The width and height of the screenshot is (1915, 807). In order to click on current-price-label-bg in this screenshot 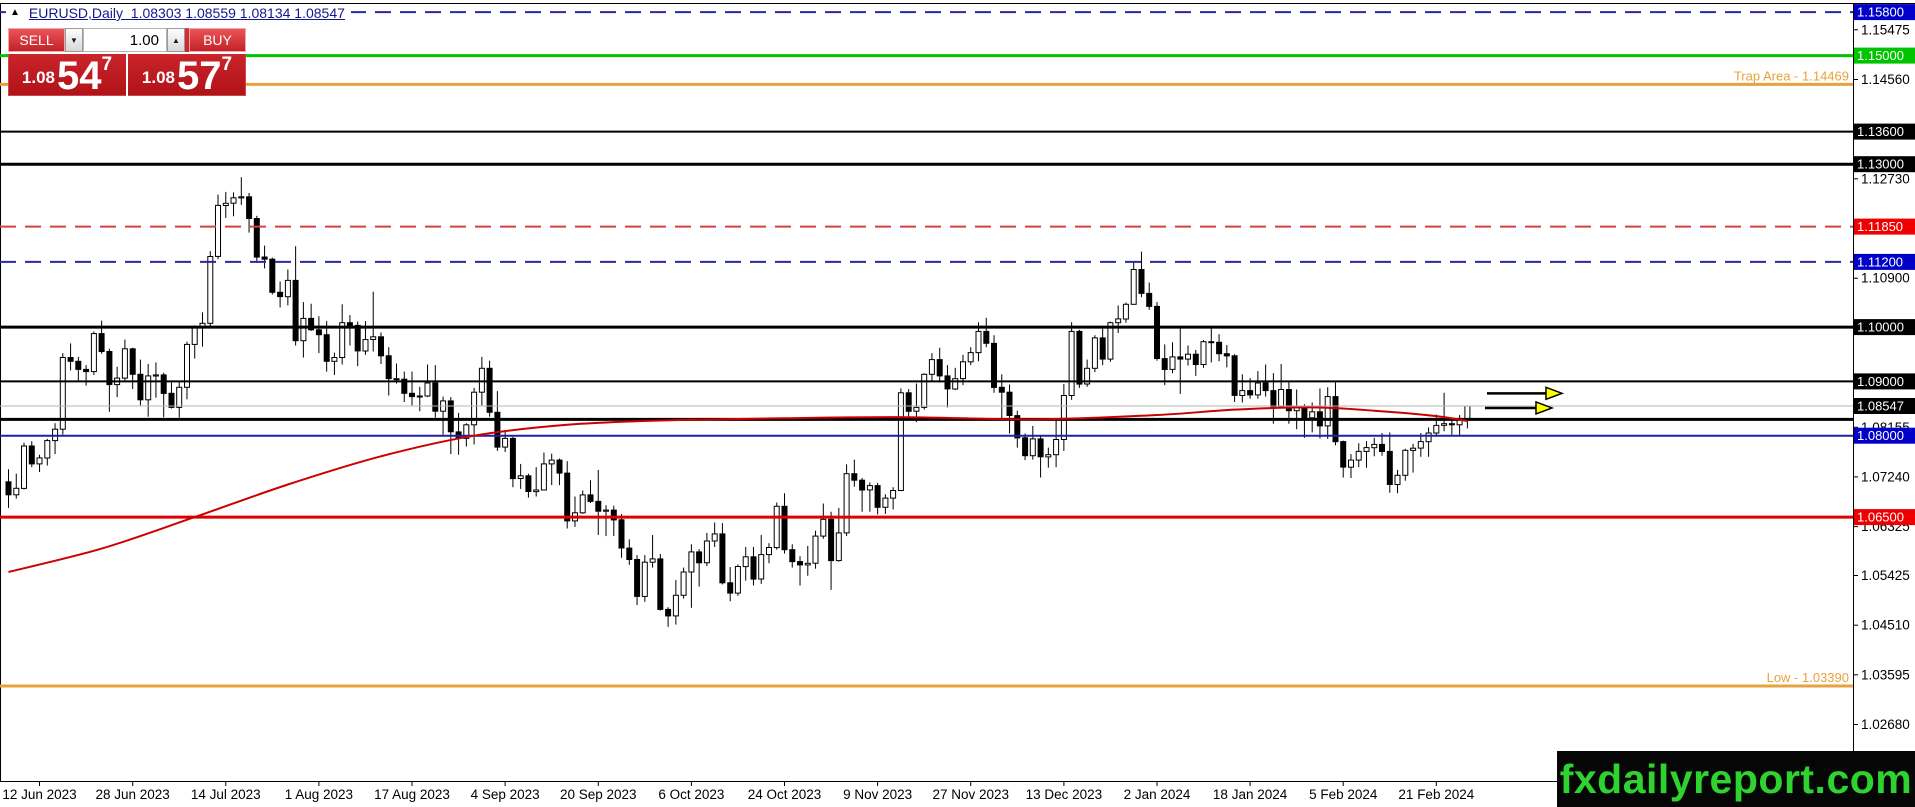, I will do `click(1884, 406)`.